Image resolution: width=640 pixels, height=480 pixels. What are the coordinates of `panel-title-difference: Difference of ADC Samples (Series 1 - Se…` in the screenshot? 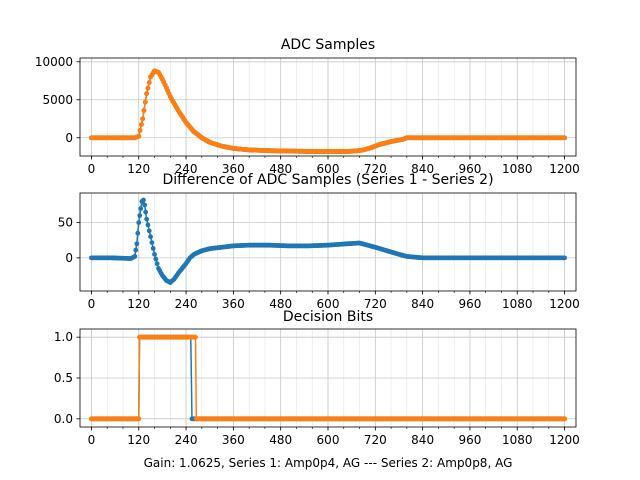 It's located at (327, 180).